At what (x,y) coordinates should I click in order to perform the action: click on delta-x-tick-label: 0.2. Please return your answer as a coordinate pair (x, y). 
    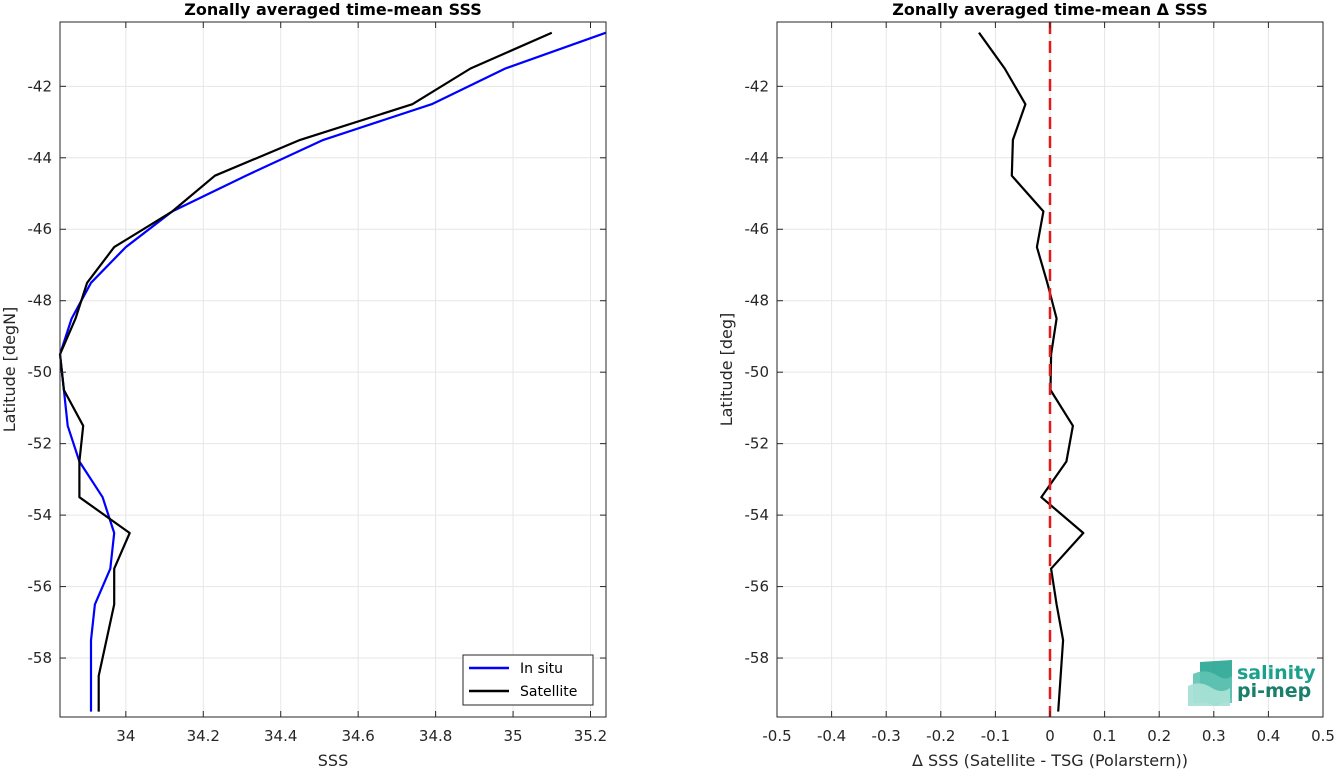
    Looking at the image, I should click on (1159, 736).